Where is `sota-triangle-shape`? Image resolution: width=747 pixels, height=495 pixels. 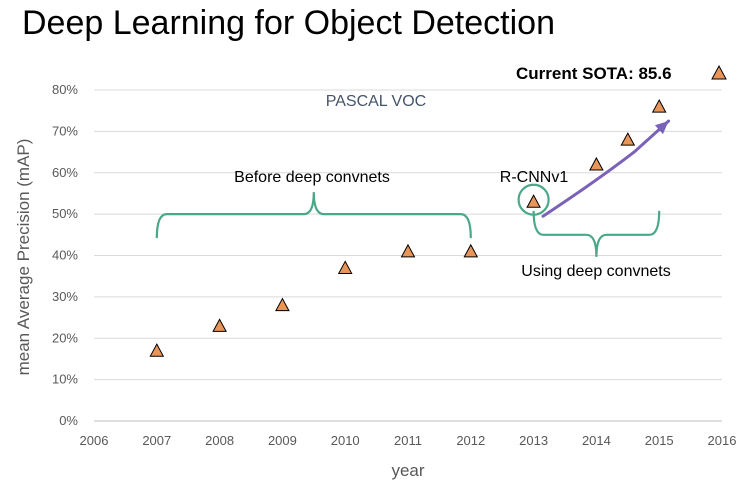 sota-triangle-shape is located at coordinates (719, 72).